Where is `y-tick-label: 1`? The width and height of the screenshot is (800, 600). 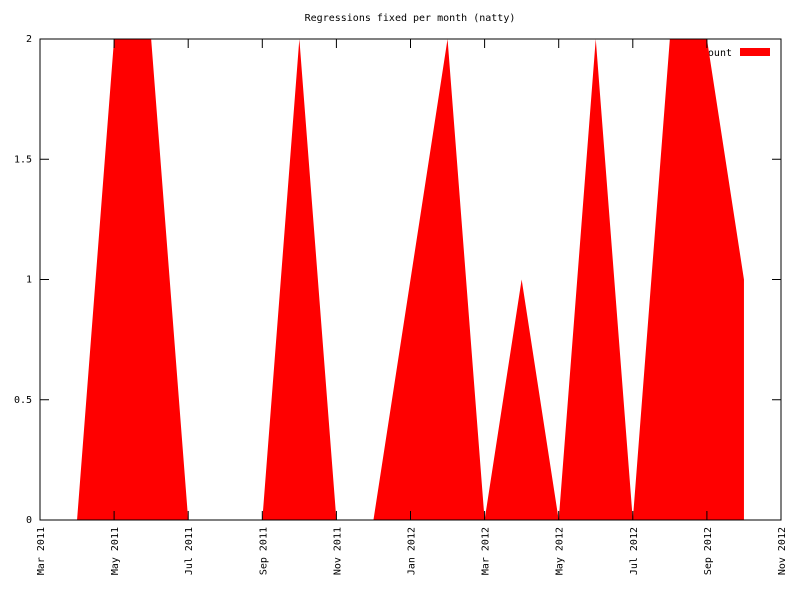 y-tick-label: 1 is located at coordinates (29, 280).